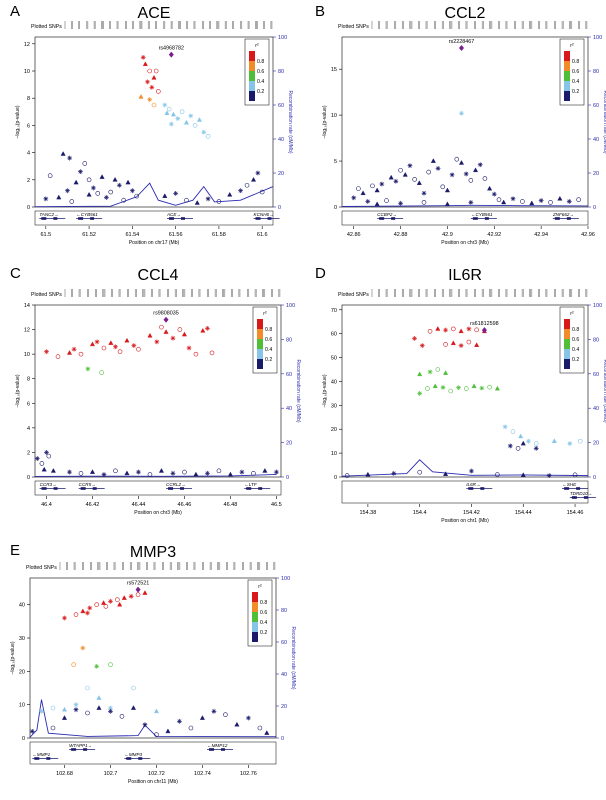 This screenshot has width=606, height=800. What do you see at coordinates (28, 126) in the screenshot?
I see `y-tick-label: 6` at bounding box center [28, 126].